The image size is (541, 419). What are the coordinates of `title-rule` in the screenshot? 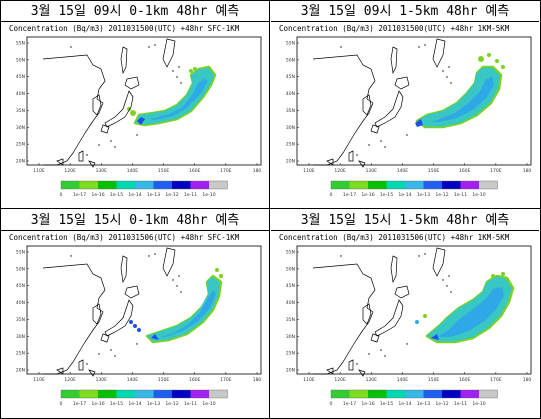 It's located at (135, 21).